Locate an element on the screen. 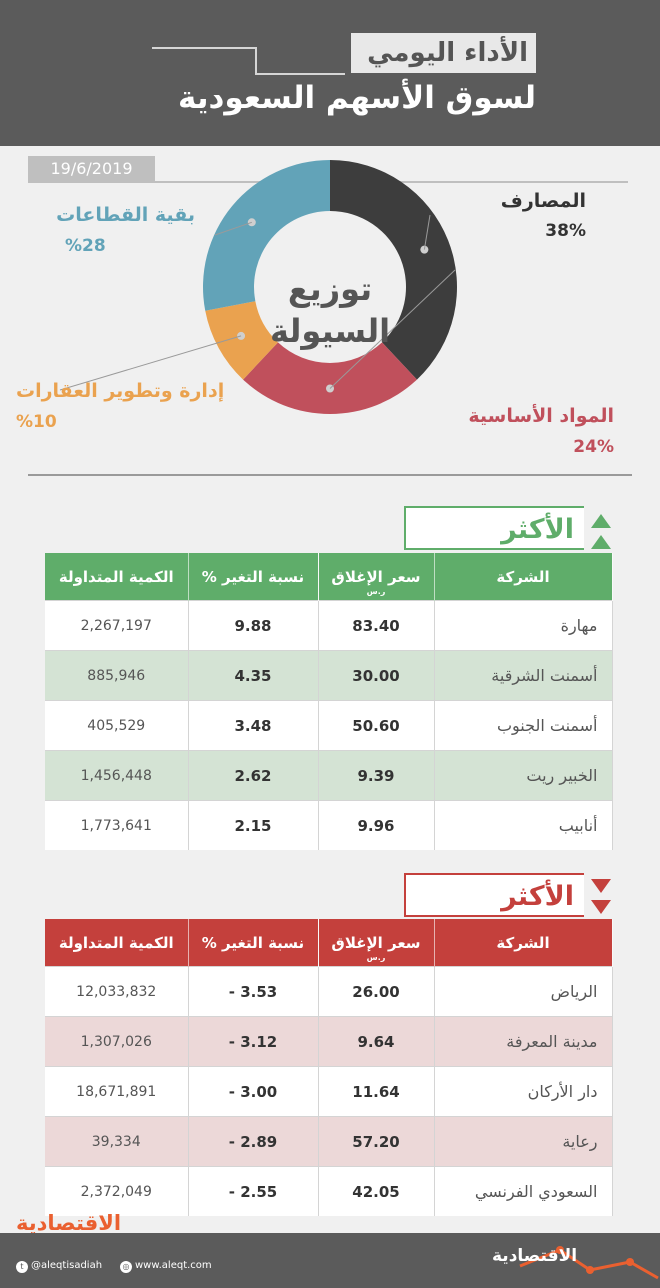 The image size is (660, 1288). table-row: أنابيب 9.96 2.15 1,773,641 is located at coordinates (329, 825).